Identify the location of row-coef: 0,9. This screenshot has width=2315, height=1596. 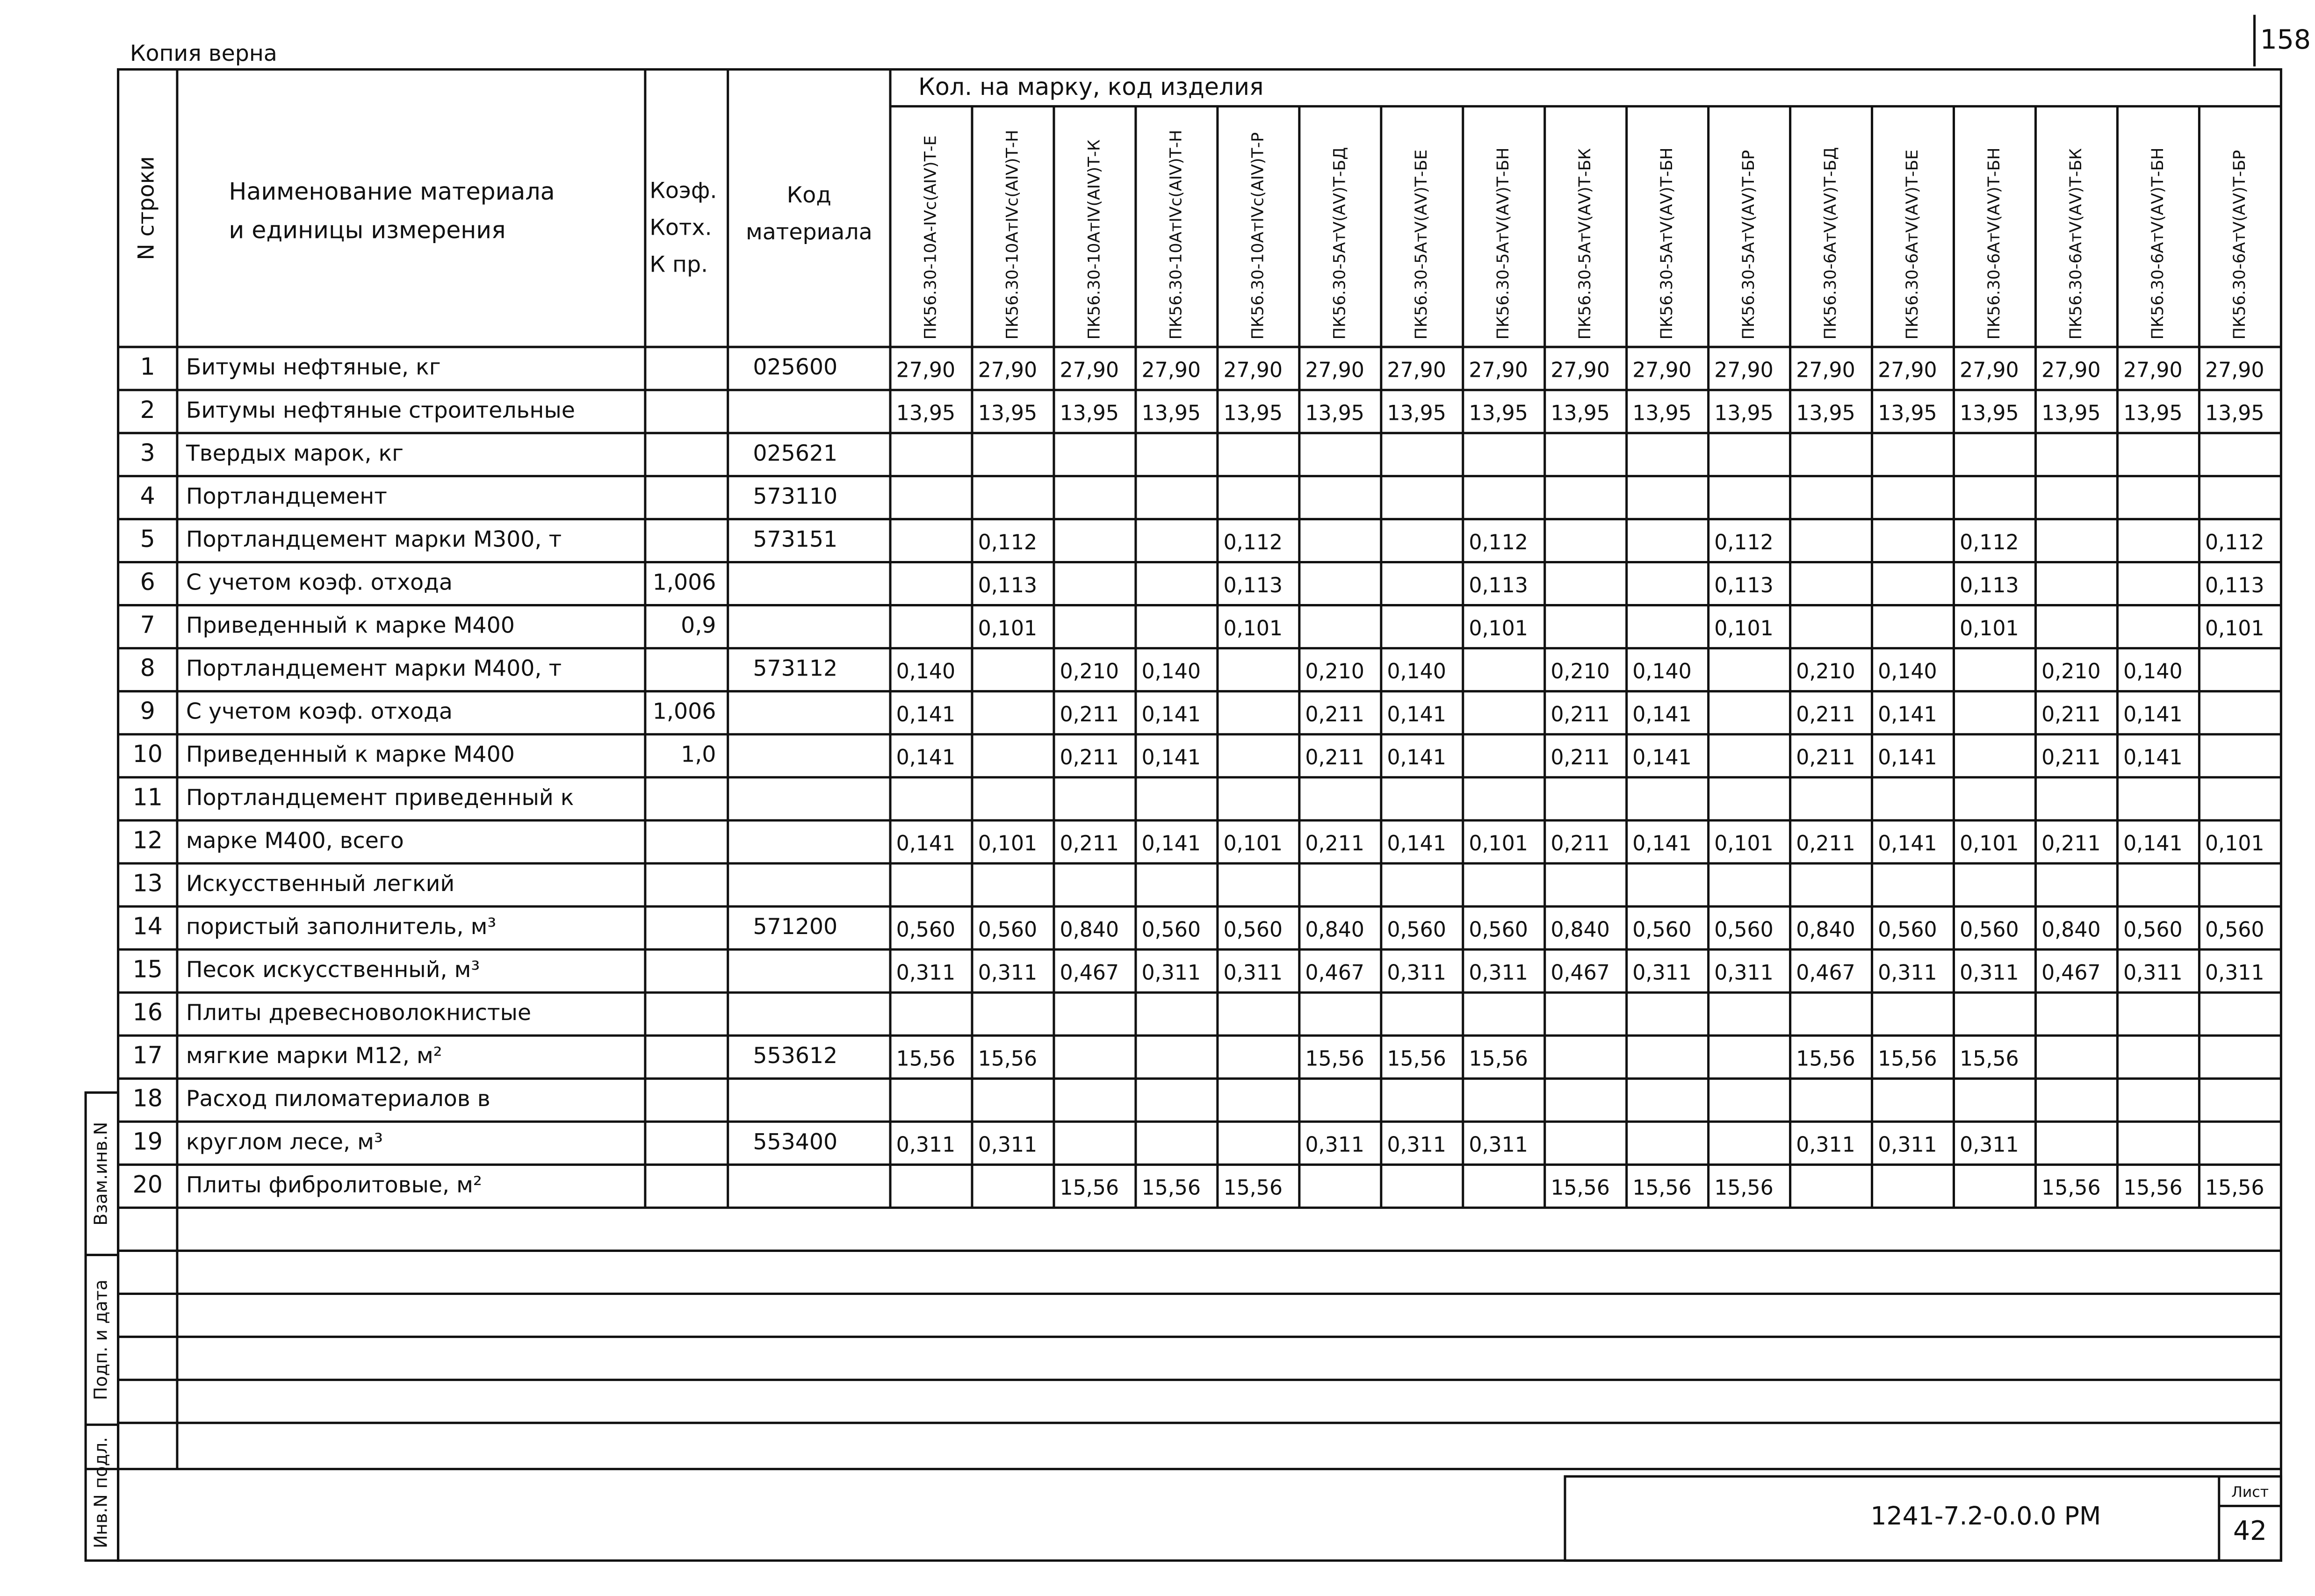
(699, 626).